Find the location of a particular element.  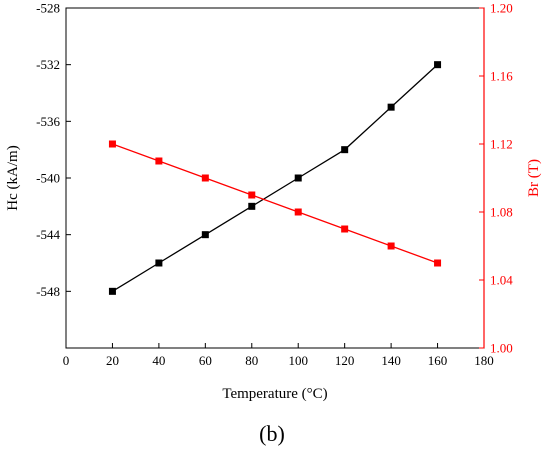

left-y-tick-label: -540 is located at coordinates (48, 178).